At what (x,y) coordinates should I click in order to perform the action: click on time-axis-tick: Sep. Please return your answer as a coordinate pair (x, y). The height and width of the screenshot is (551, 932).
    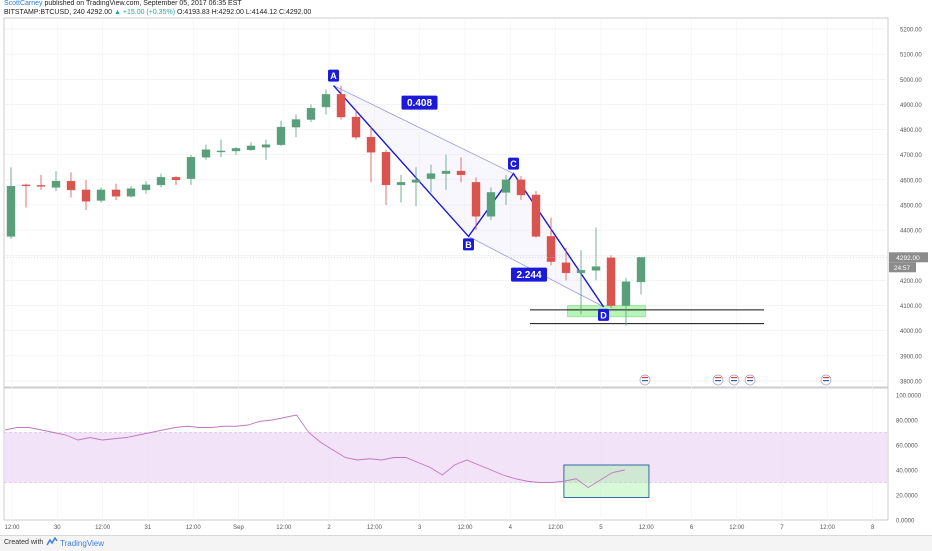
    Looking at the image, I should click on (238, 528).